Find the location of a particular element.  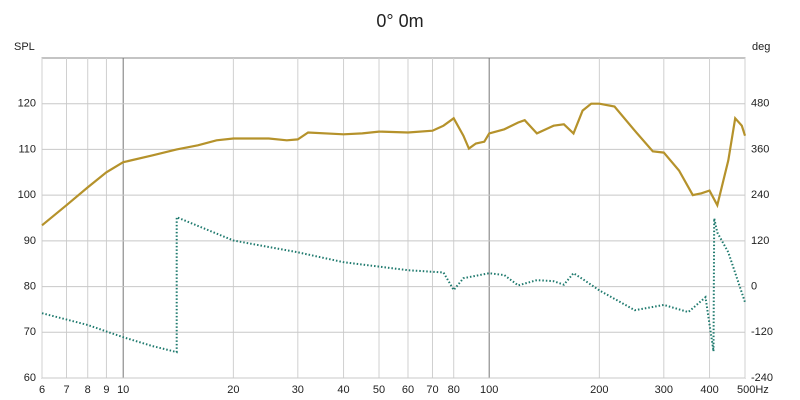

x-tick-label: 70 is located at coordinates (432, 390).